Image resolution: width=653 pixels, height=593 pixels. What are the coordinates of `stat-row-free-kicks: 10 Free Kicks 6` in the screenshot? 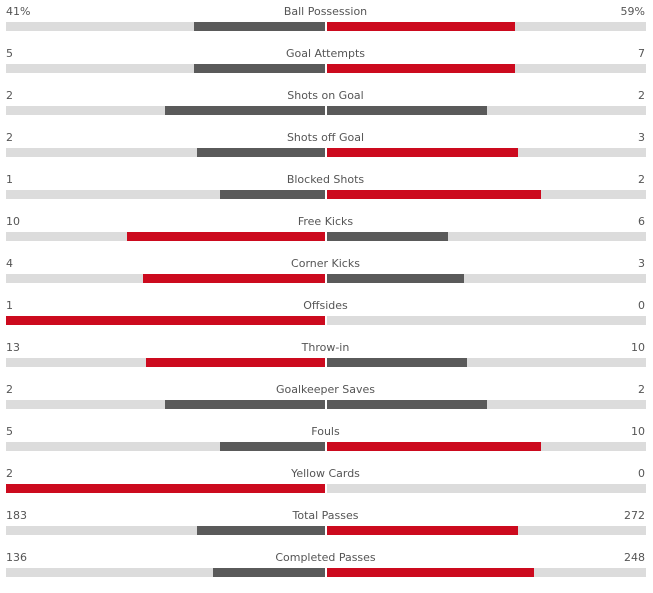 It's located at (326, 236).